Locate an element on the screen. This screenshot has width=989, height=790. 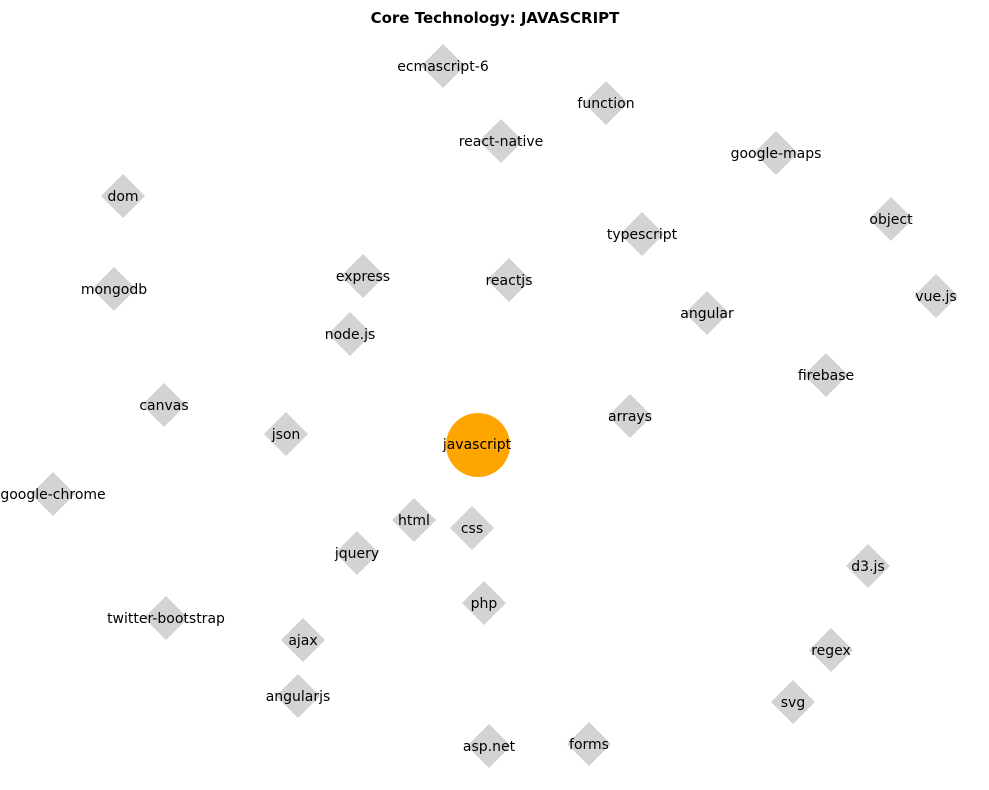
node-html: html is located at coordinates (414, 520).